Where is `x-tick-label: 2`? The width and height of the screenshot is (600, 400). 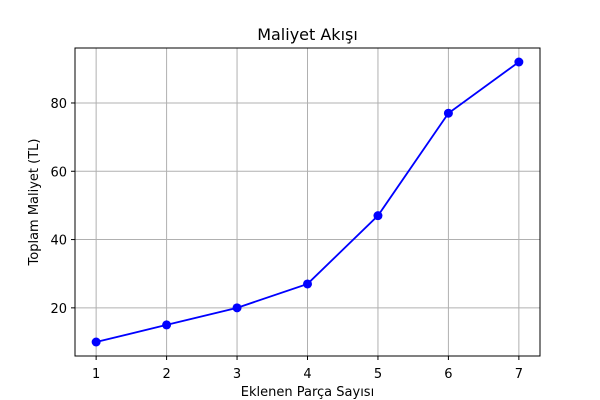
x-tick-label: 2 is located at coordinates (166, 374).